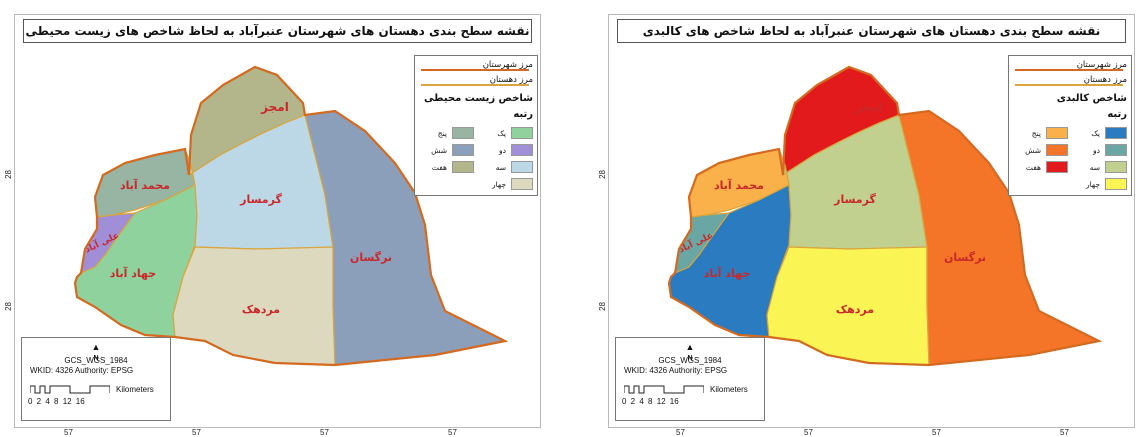  Describe the element at coordinates (1070, 158) in the screenshot. I see `legend-classes: یک پنج دو شش سه هفت چهار` at that location.